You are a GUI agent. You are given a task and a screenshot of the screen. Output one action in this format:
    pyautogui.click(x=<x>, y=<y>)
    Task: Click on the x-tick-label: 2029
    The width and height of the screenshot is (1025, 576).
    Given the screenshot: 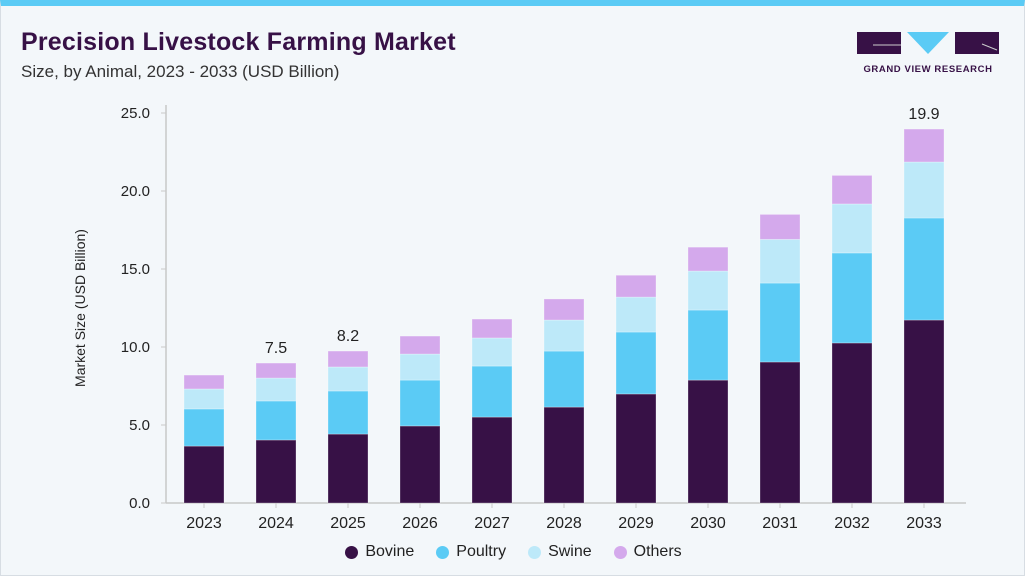 What is the action you would take?
    pyautogui.click(x=636, y=523)
    